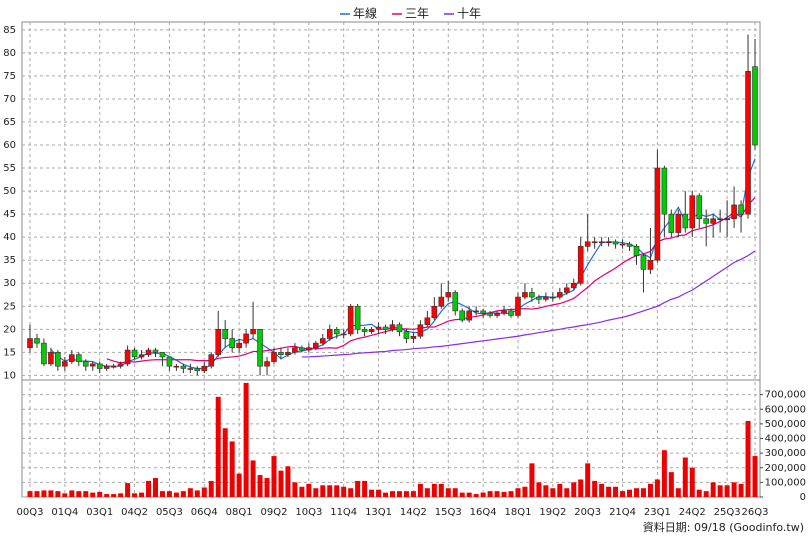 The height and width of the screenshot is (540, 808). What do you see at coordinates (755, 512) in the screenshot?
I see `x-tick-label: 26Q3` at bounding box center [755, 512].